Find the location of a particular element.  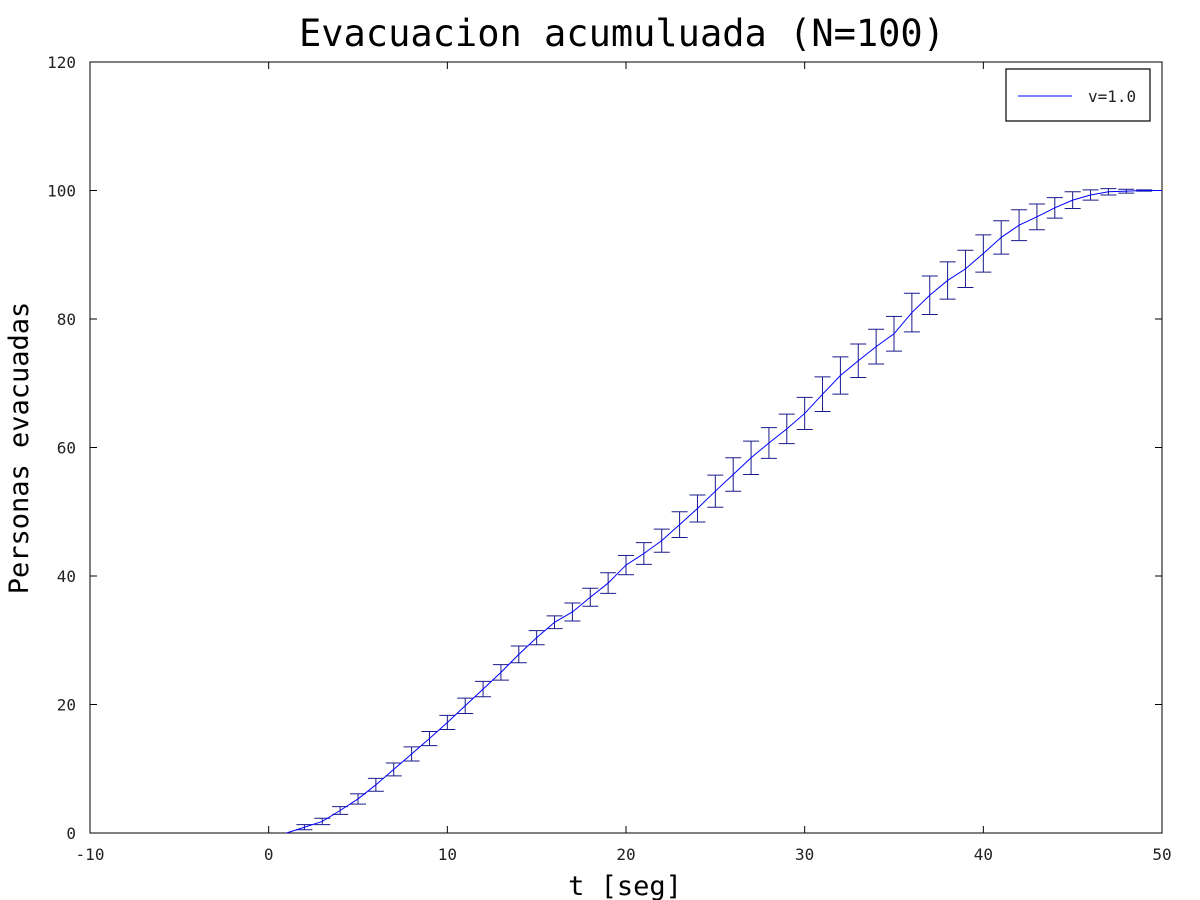

y-tick-label: 20 is located at coordinates (66, 705).